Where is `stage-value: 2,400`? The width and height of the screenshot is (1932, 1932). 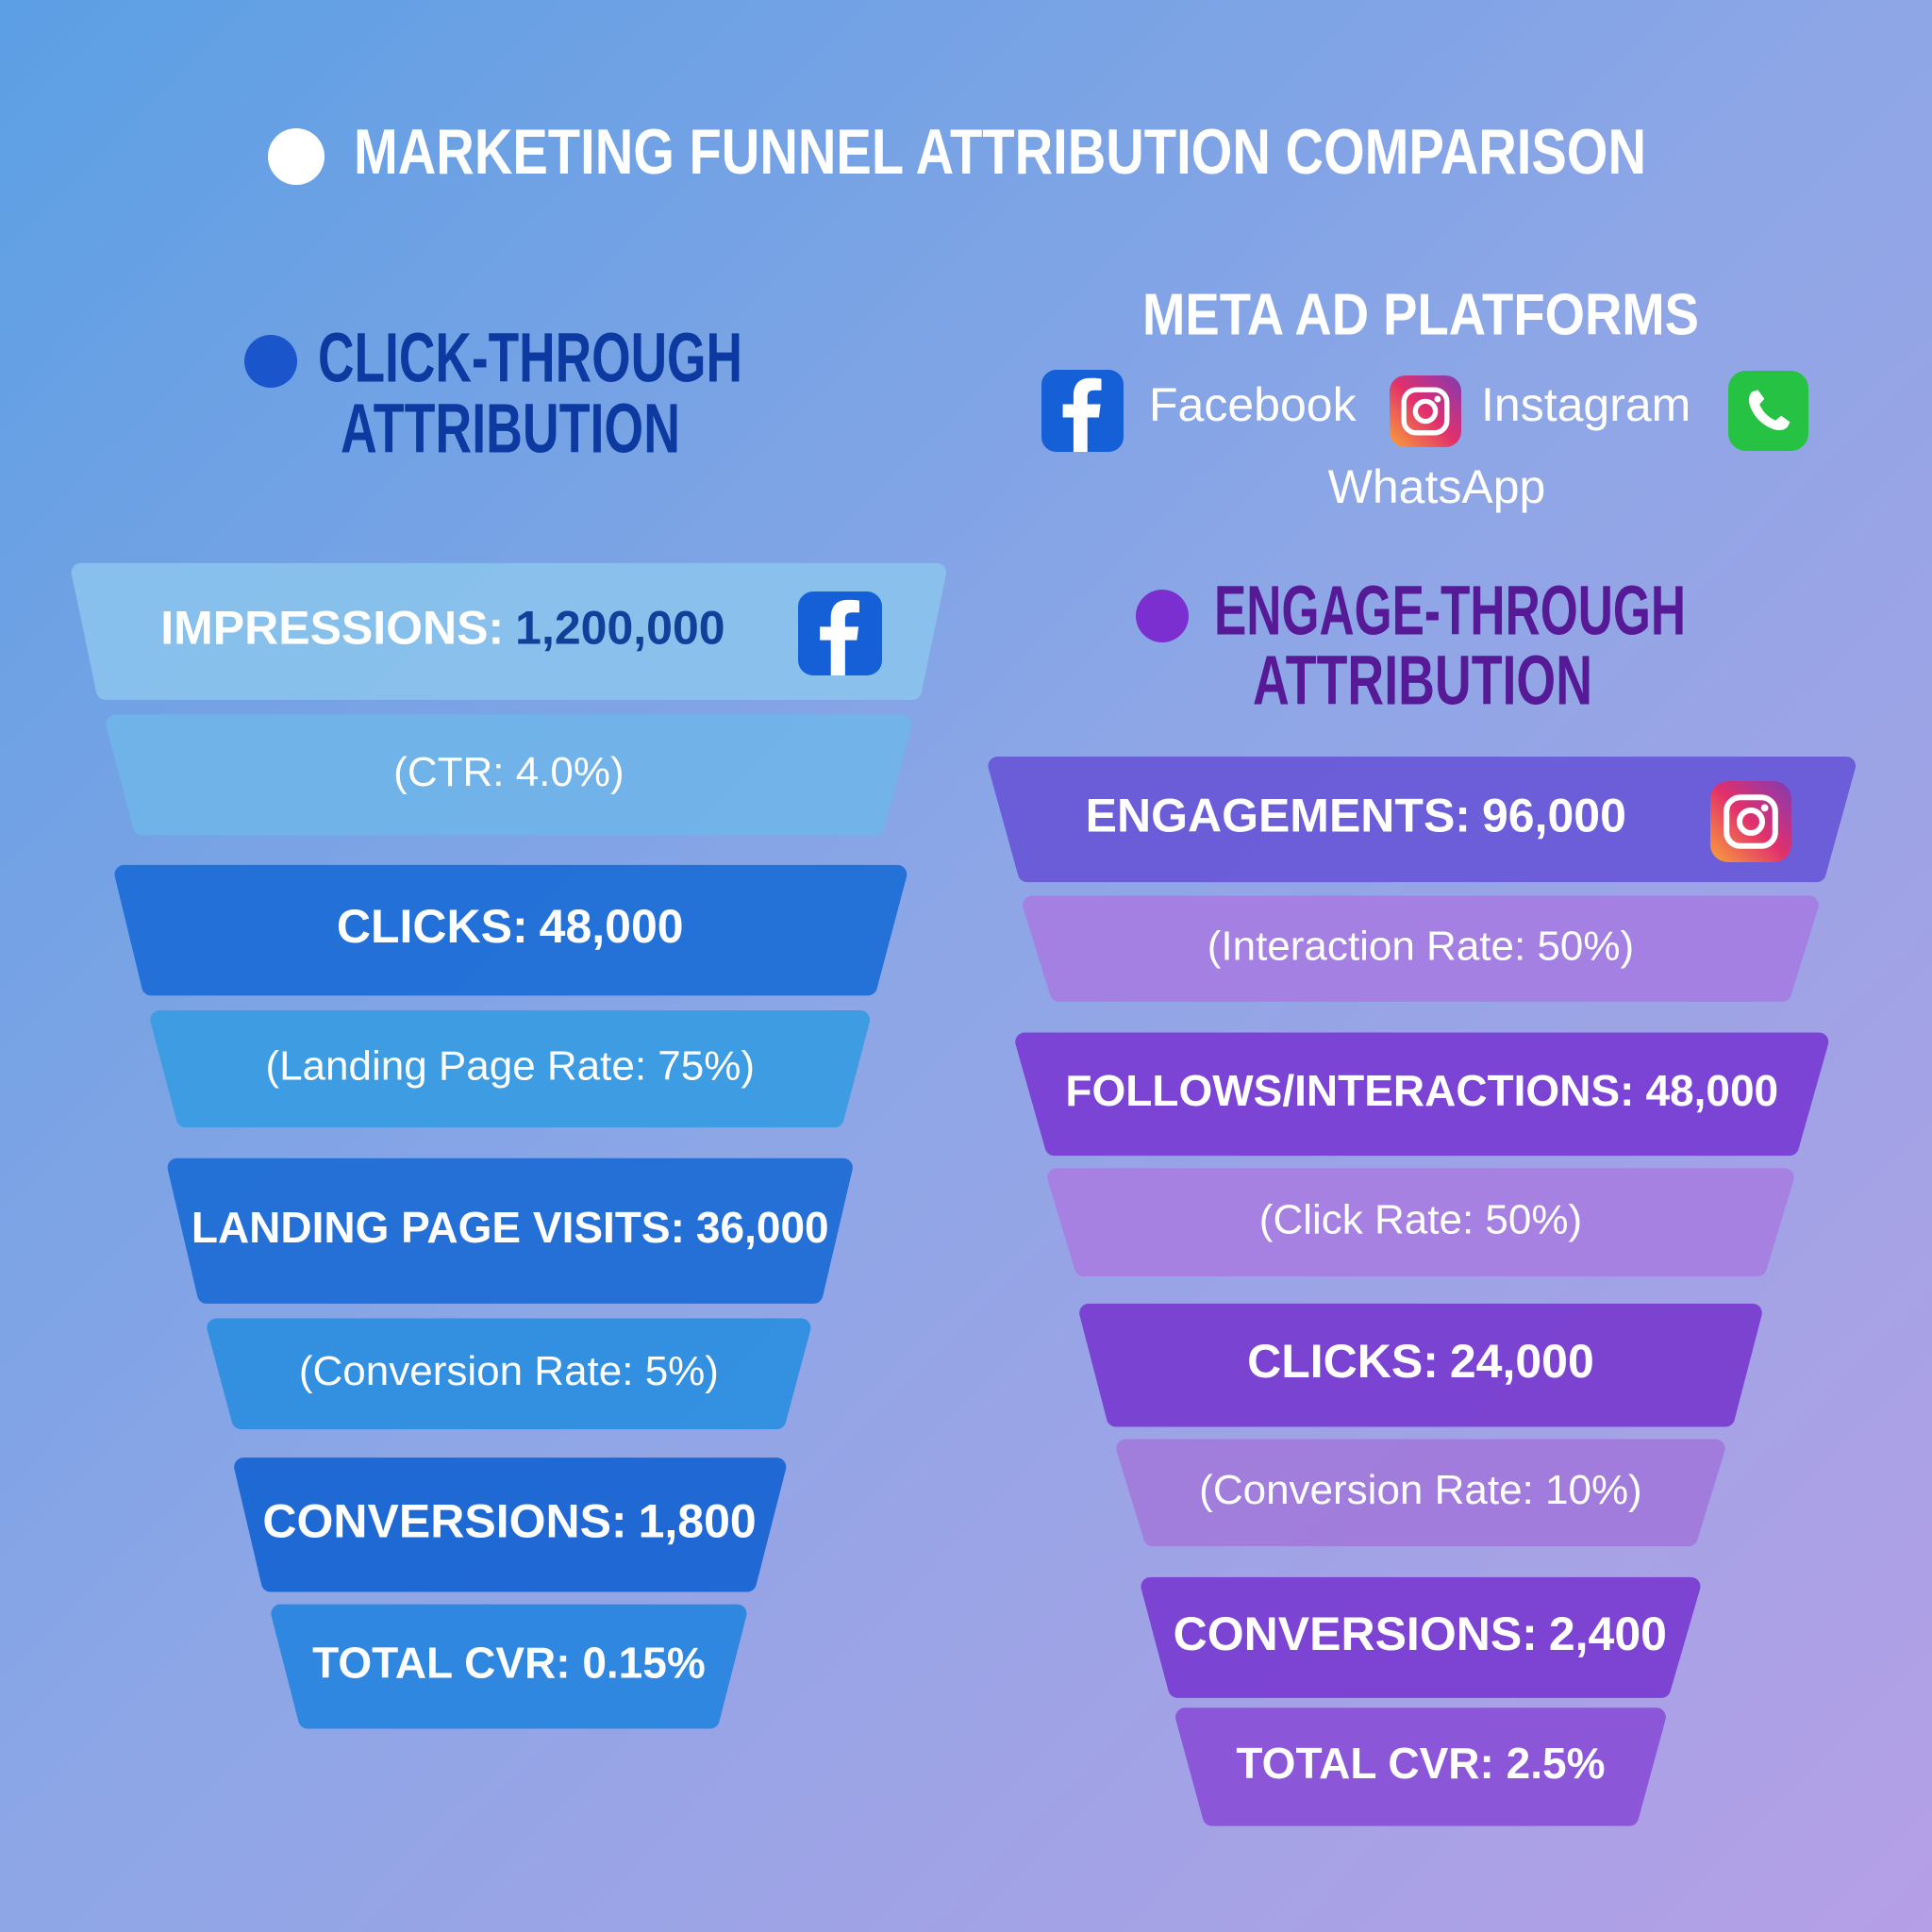
stage-value: 2,400 is located at coordinates (1608, 1633).